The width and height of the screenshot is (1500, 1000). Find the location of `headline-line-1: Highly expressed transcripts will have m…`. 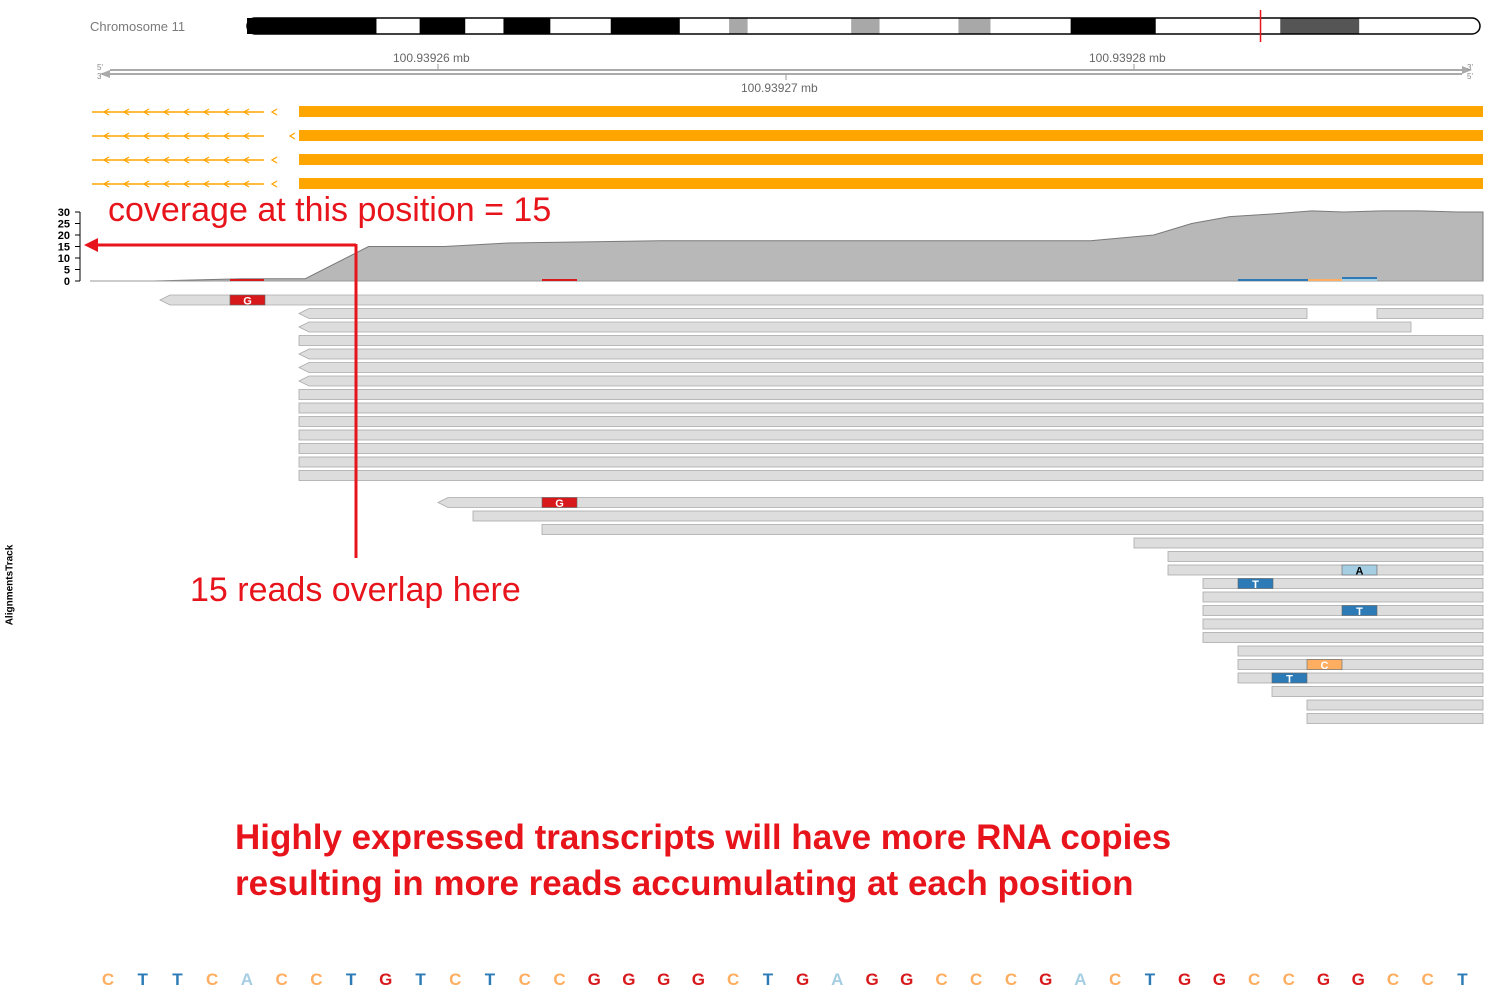

headline-line-1: Highly expressed transcripts will have m… is located at coordinates (703, 837).